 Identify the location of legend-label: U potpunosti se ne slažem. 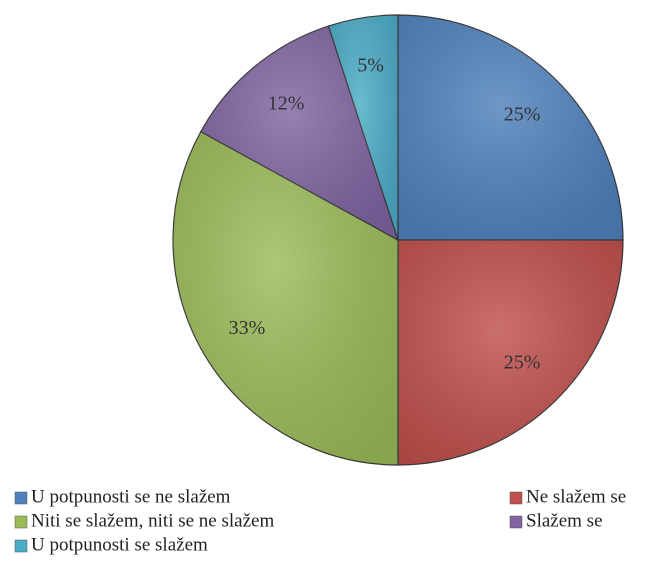
(131, 496).